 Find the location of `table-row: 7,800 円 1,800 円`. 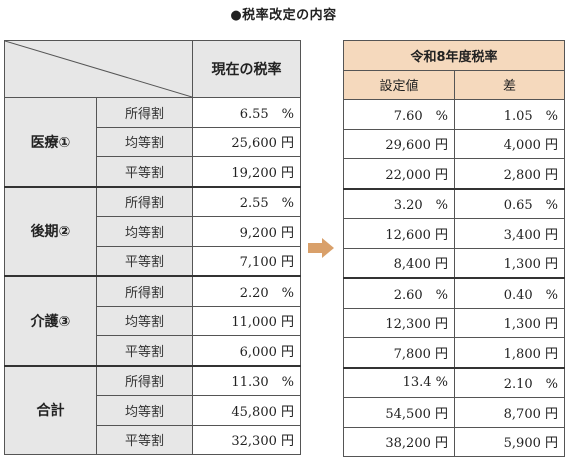

table-row: 7,800 円 1,800 円 is located at coordinates (454, 352).